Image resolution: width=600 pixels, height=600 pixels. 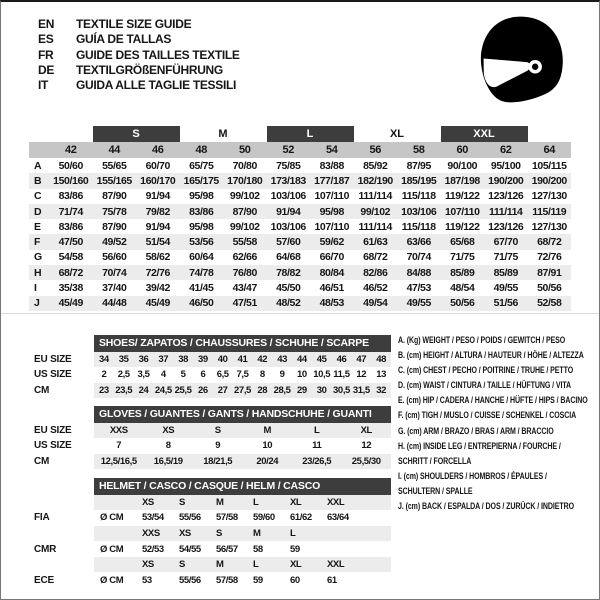 I want to click on measure-value: 60/64, so click(x=201, y=257).